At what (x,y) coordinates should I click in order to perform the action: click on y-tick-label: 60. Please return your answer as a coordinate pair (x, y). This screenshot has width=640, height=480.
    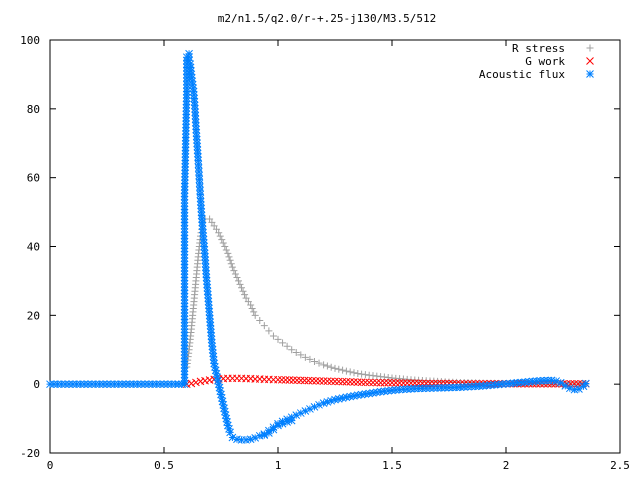
    Looking at the image, I should click on (33, 178).